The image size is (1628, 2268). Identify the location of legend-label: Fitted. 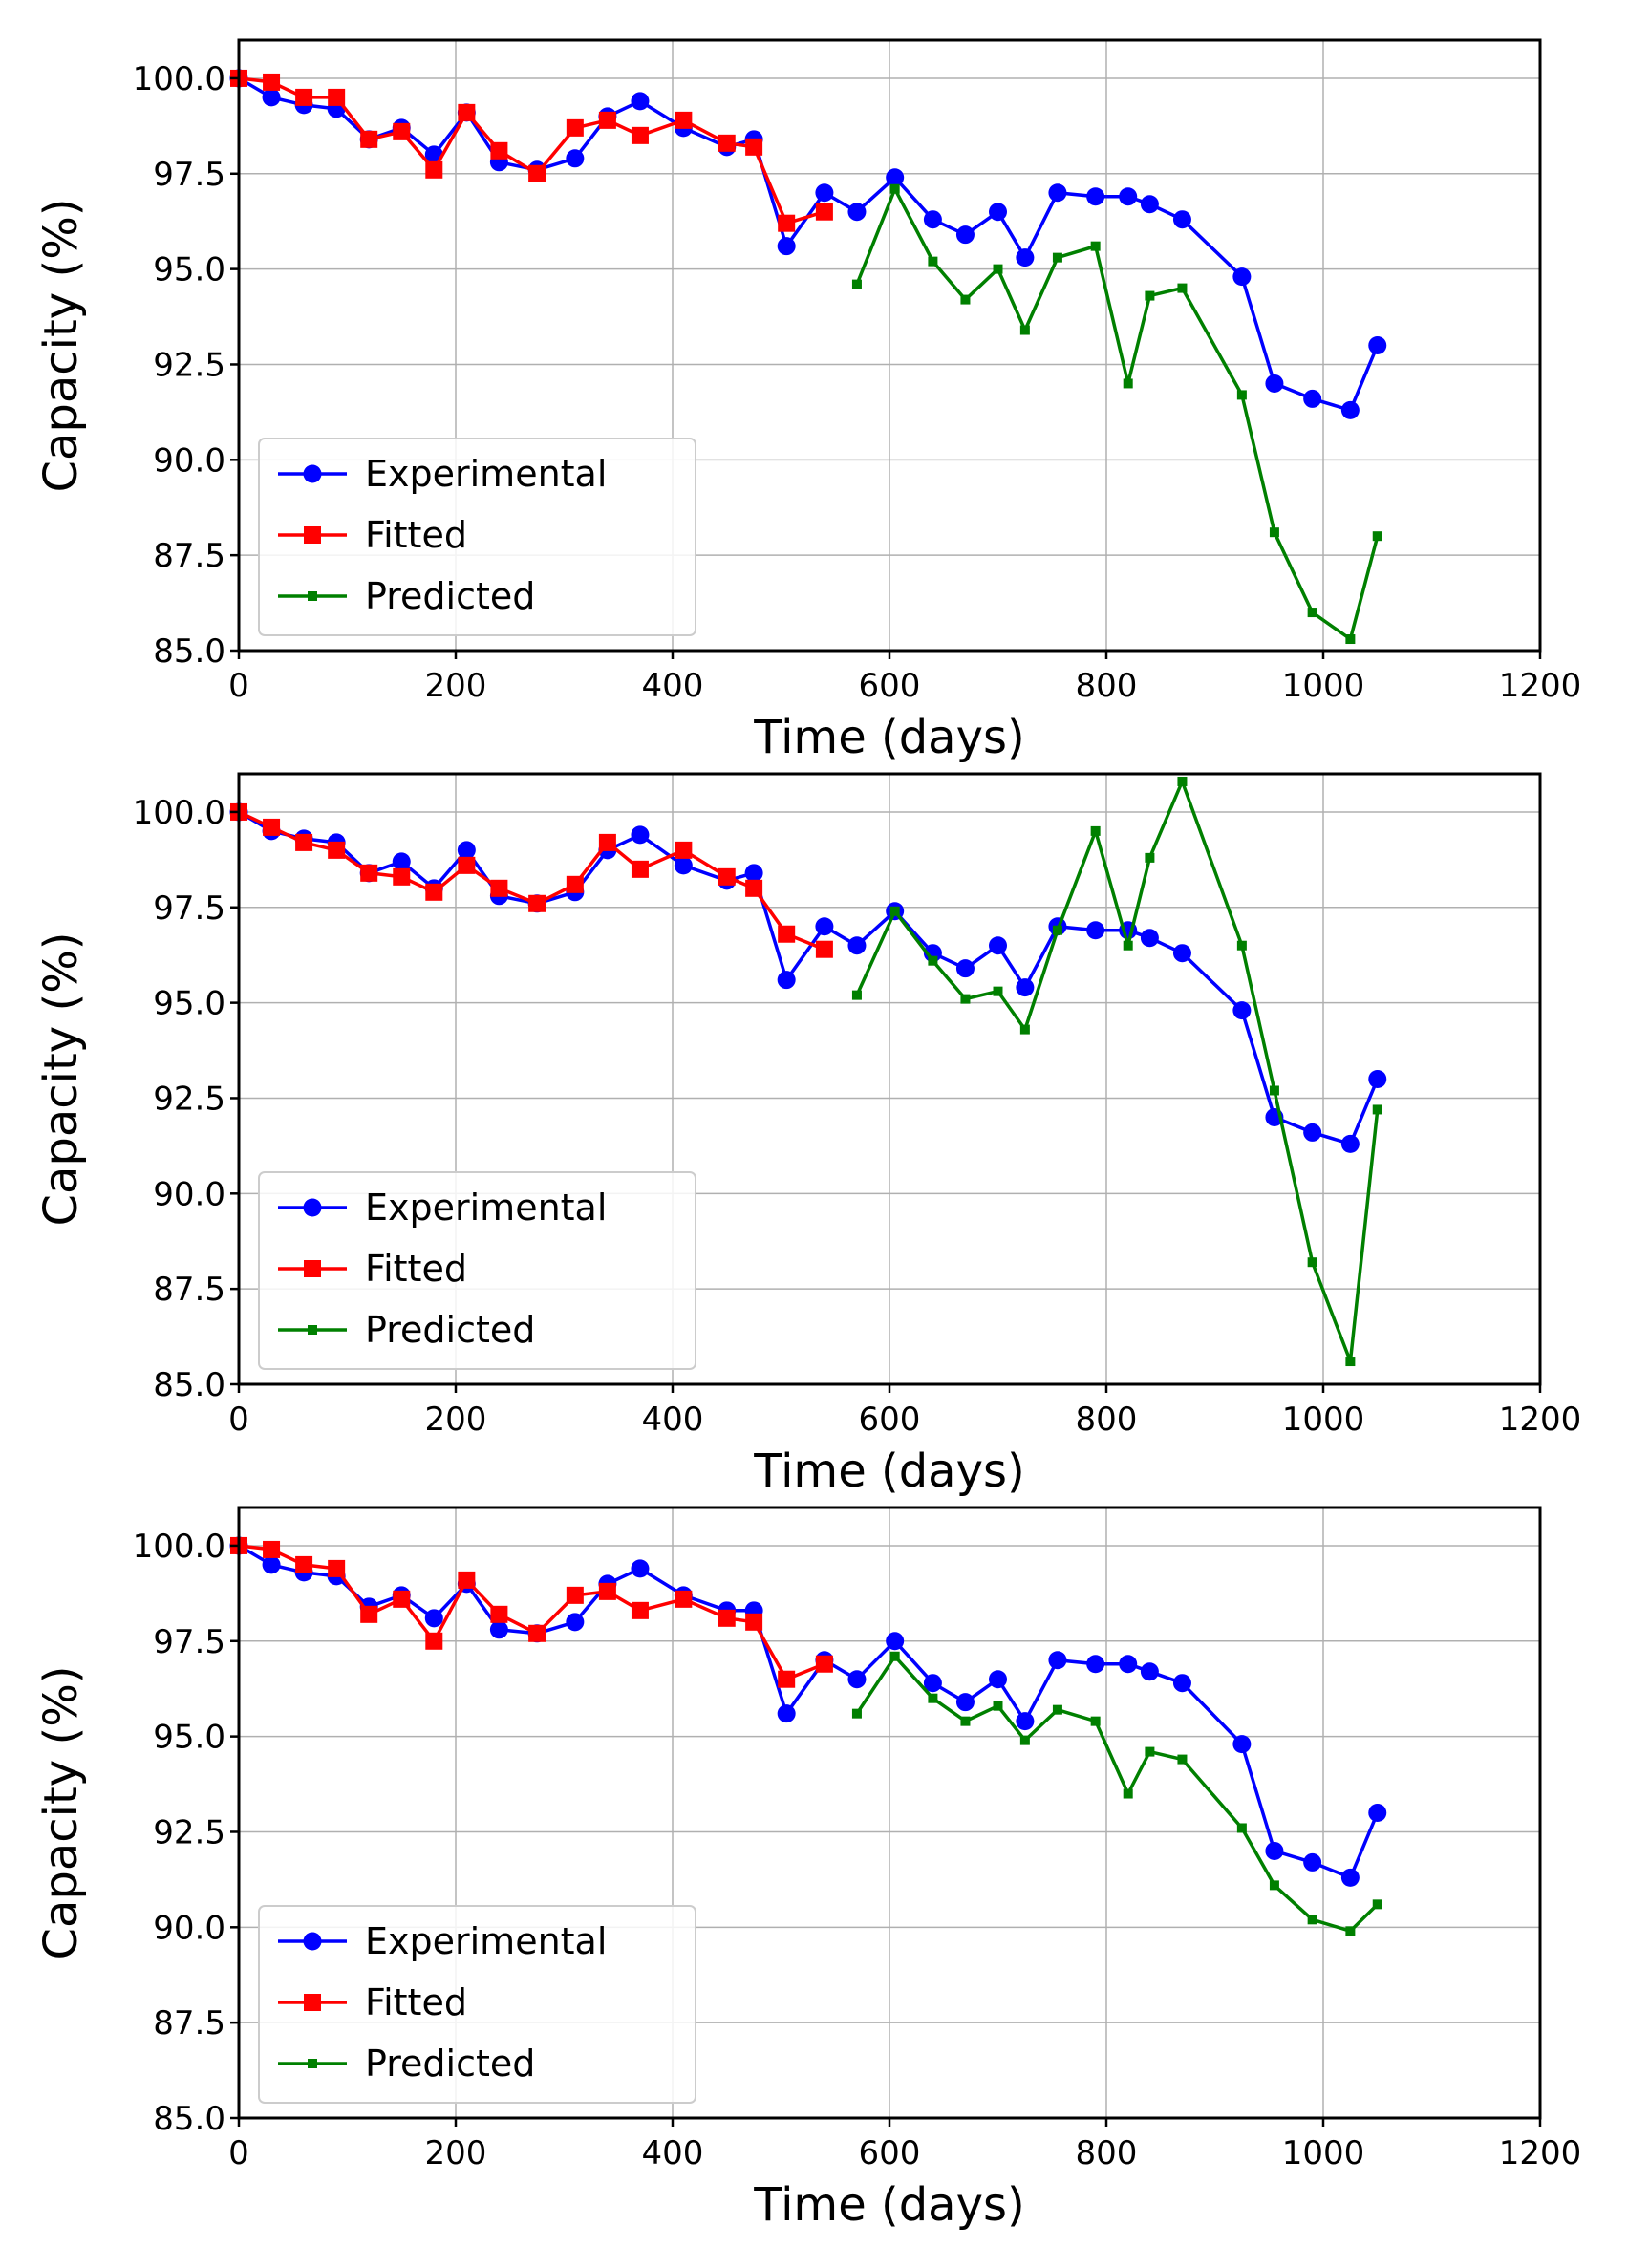
(416, 1269).